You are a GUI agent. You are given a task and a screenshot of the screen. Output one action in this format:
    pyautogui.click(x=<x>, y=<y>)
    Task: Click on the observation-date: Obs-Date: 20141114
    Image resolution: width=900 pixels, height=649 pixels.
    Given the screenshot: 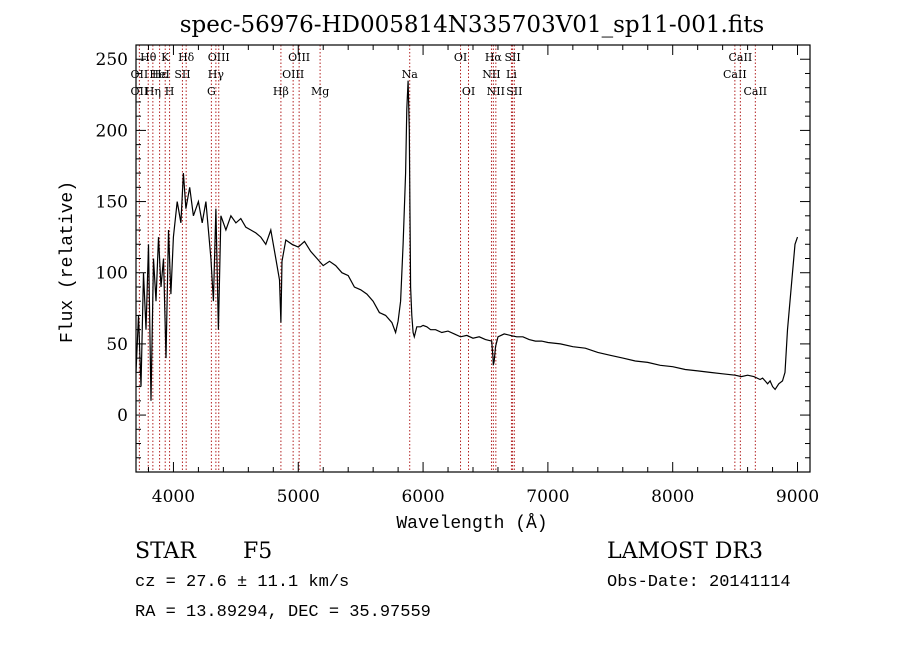 What is the action you would take?
    pyautogui.click(x=699, y=582)
    